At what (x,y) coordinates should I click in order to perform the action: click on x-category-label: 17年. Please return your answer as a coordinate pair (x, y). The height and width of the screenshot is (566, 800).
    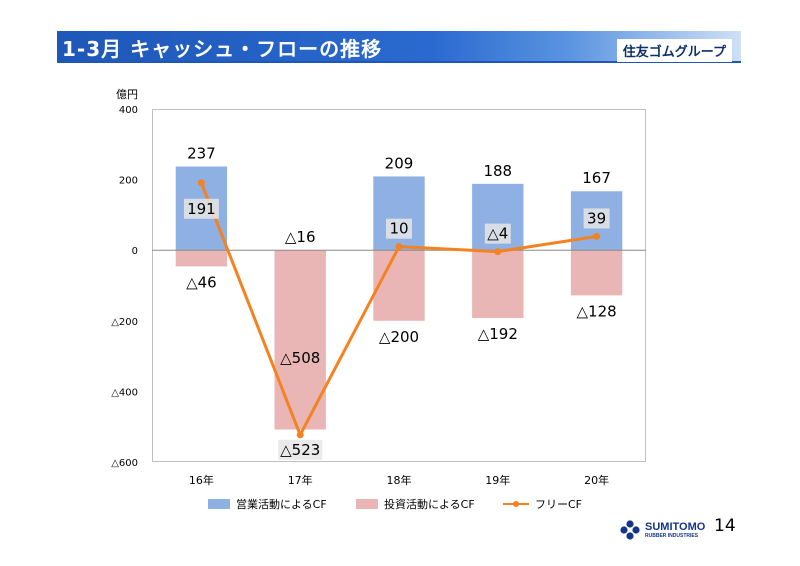
    Looking at the image, I should click on (300, 480).